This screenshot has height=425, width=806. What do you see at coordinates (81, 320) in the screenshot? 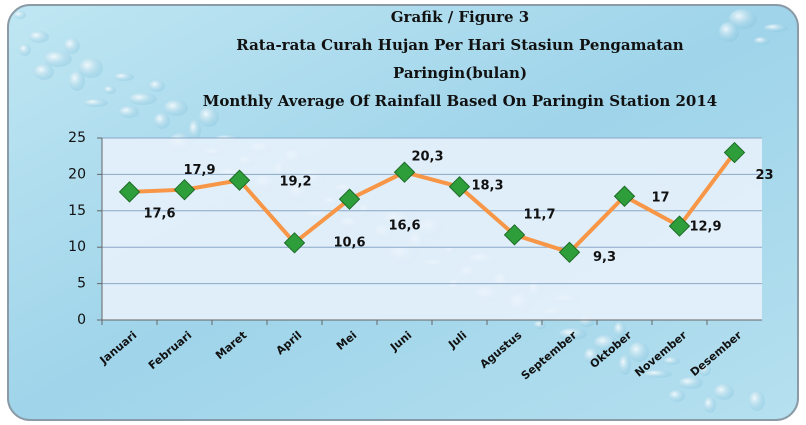
I see `y-tick-label: 0` at bounding box center [81, 320].